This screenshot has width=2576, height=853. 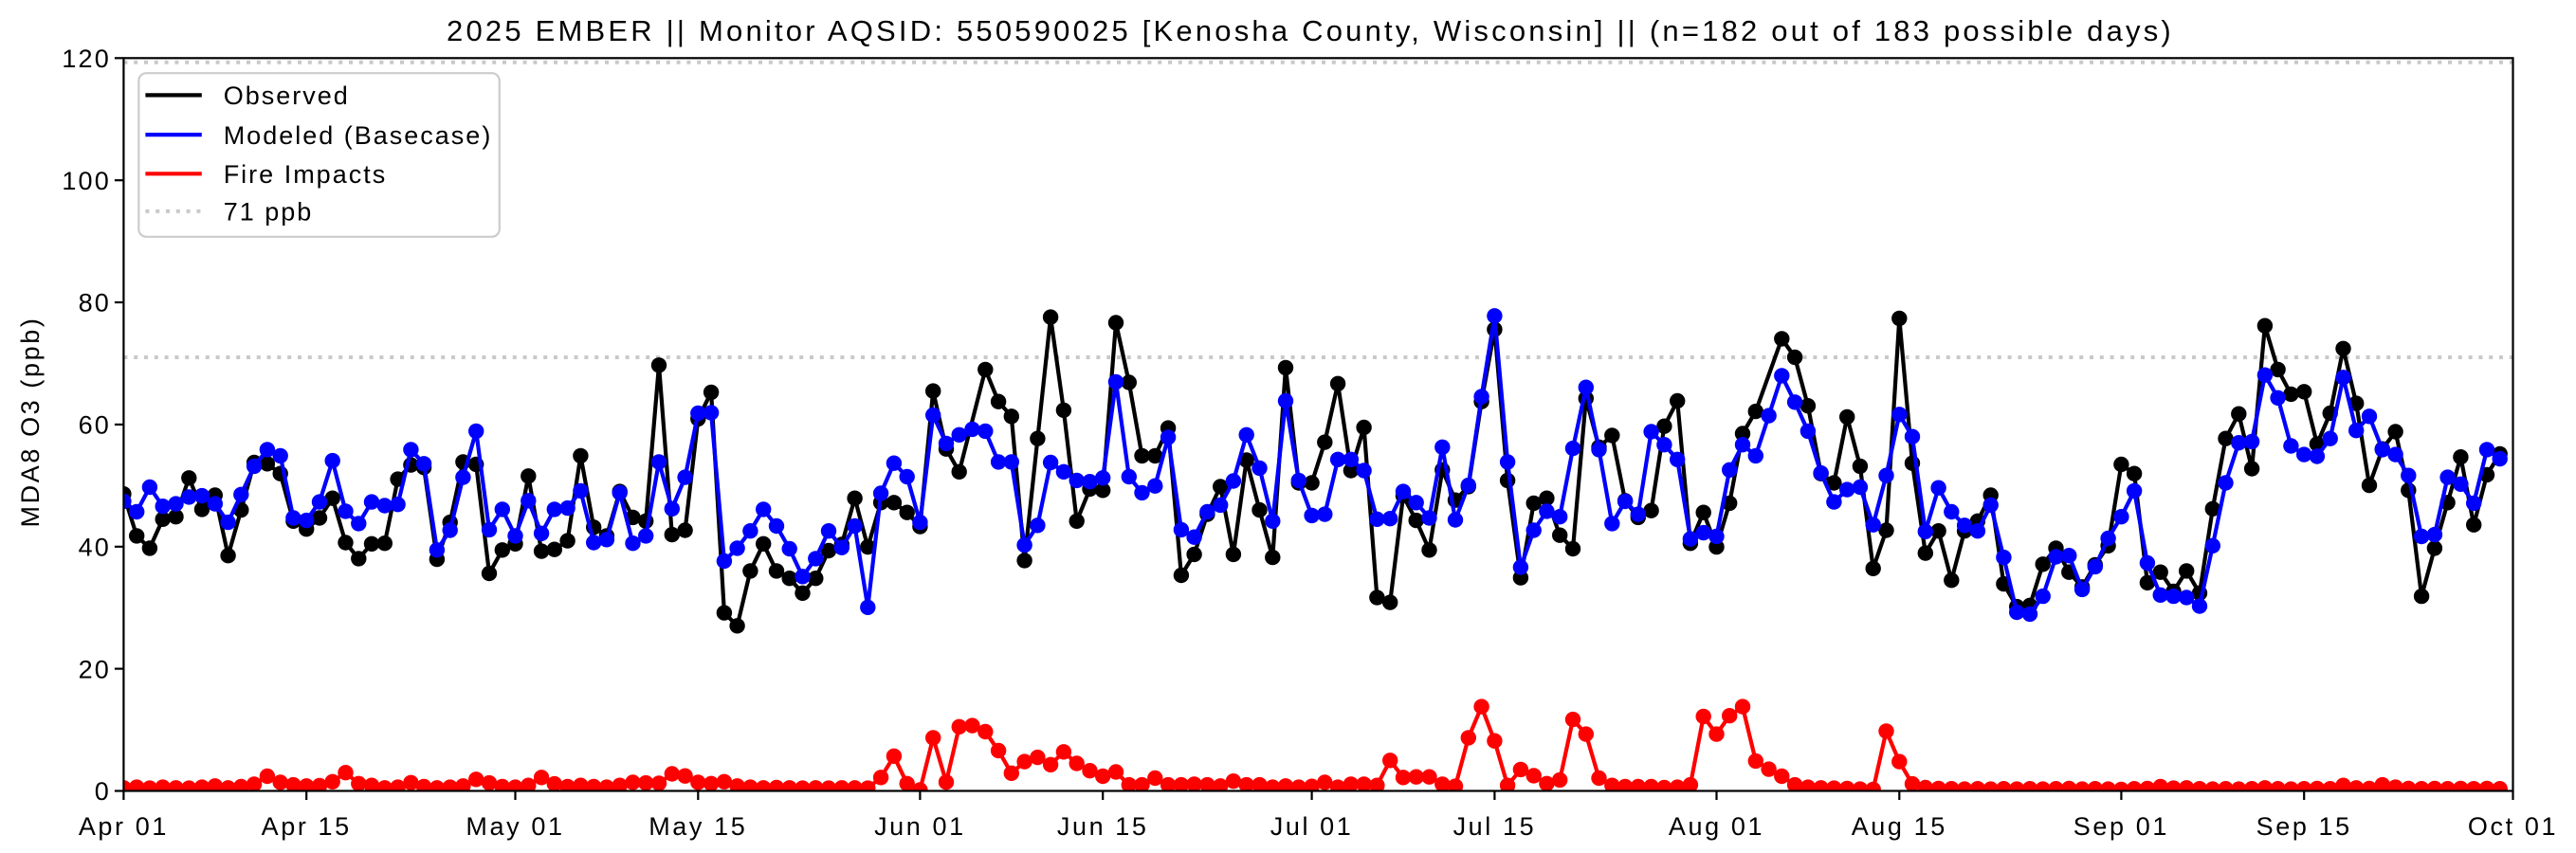 I want to click on svg-text: Jun 01, so click(x=920, y=826).